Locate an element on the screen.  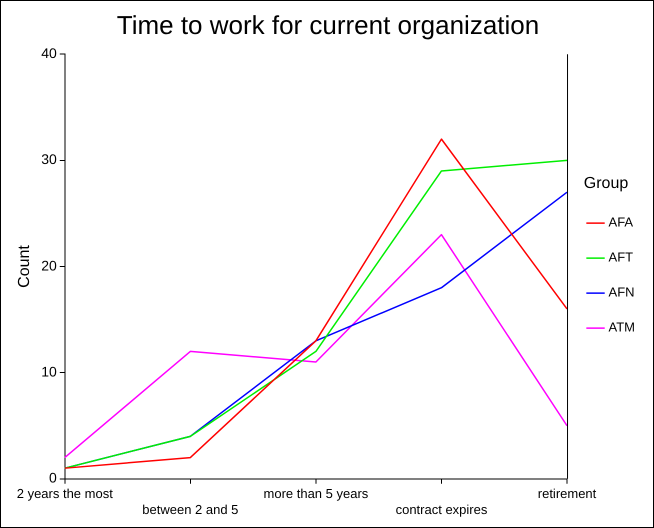
chart-title: Time to work for current organization is located at coordinates (328, 25).